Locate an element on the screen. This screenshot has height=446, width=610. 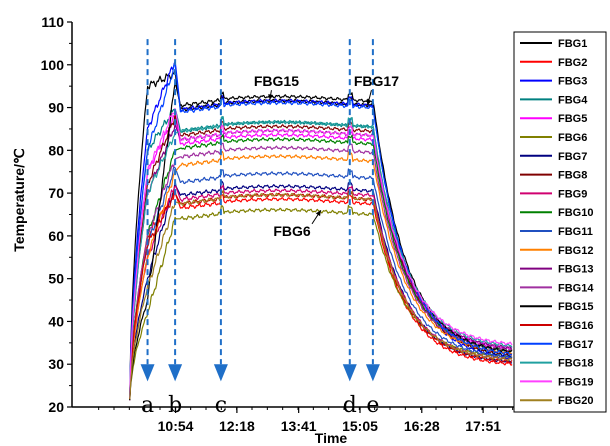
y-tick-label: 40 is located at coordinates (56, 321).